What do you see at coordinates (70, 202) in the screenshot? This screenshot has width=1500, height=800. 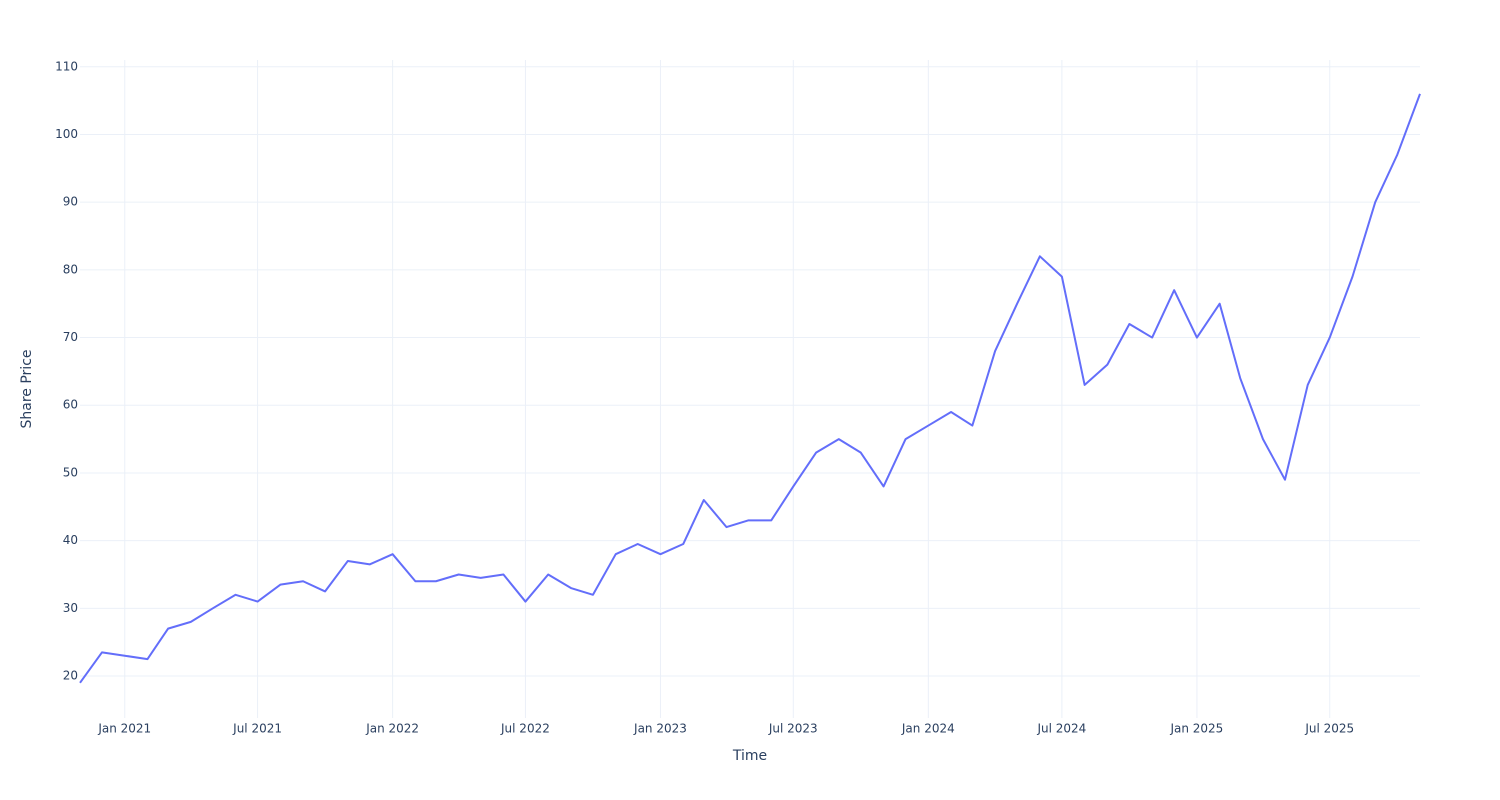 I see `y-tick-label: 90` at bounding box center [70, 202].